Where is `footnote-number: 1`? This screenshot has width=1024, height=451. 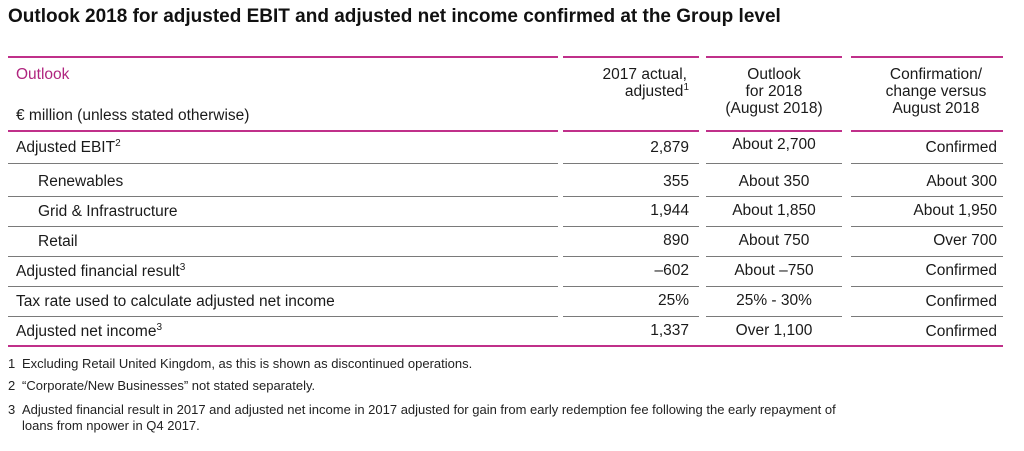
footnote-number: 1 is located at coordinates (12, 363).